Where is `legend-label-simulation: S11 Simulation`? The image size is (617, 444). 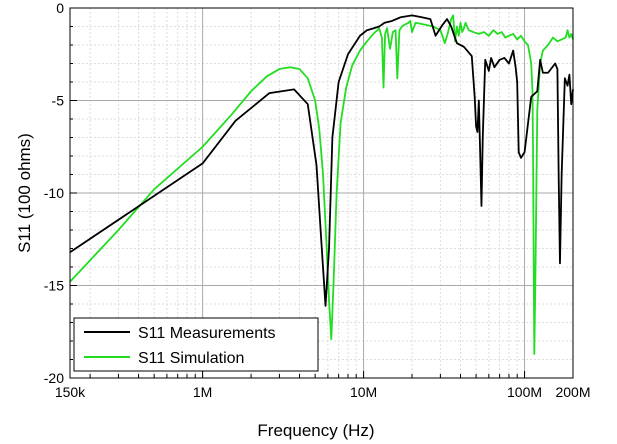
legend-label-simulation: S11 Simulation is located at coordinates (191, 358).